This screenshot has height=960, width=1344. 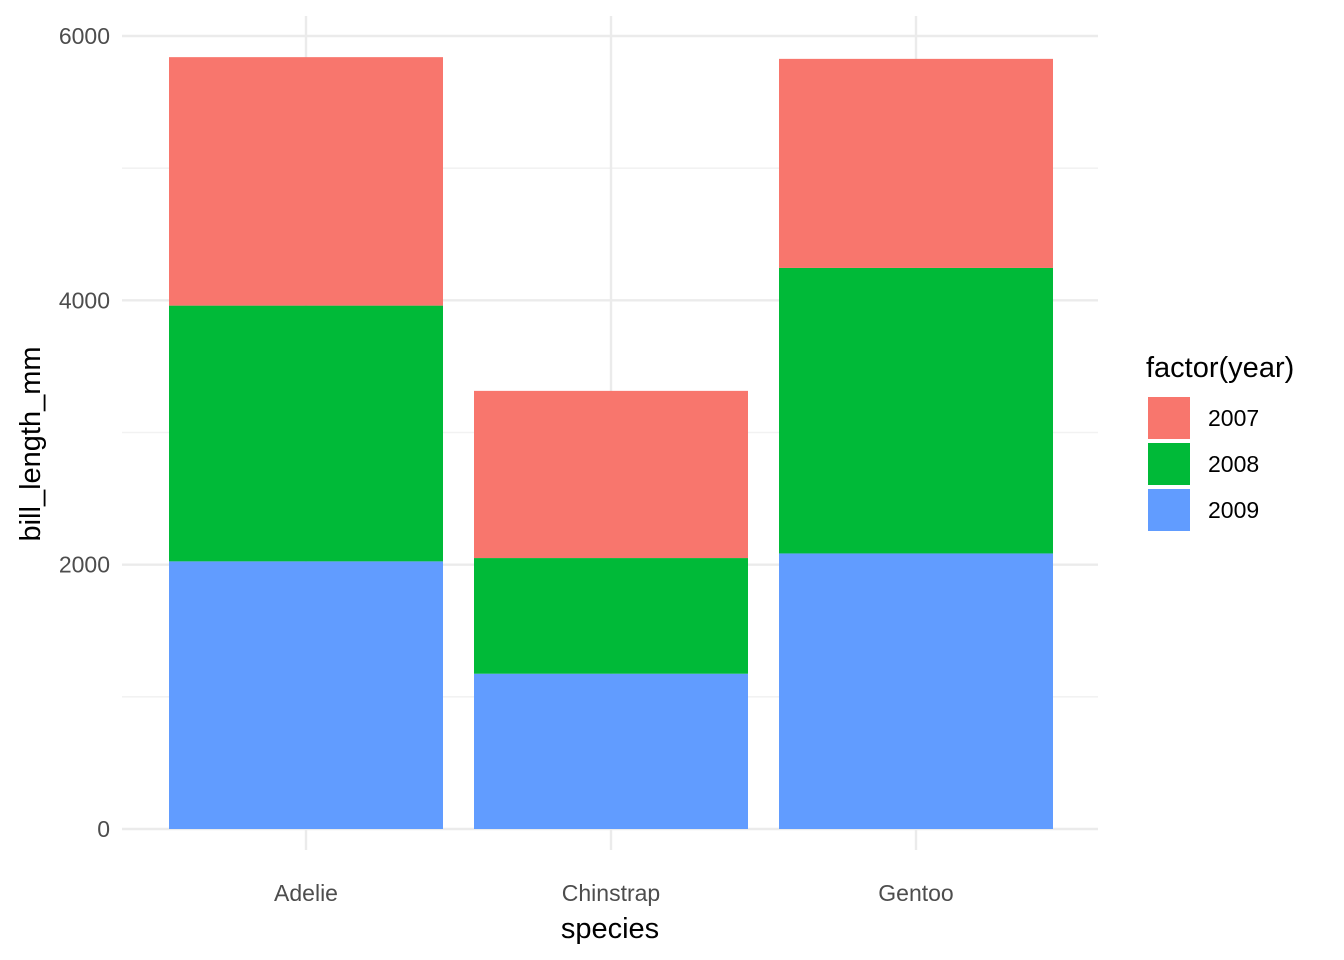 I want to click on bar-chinstrap-2008, so click(x=611, y=616).